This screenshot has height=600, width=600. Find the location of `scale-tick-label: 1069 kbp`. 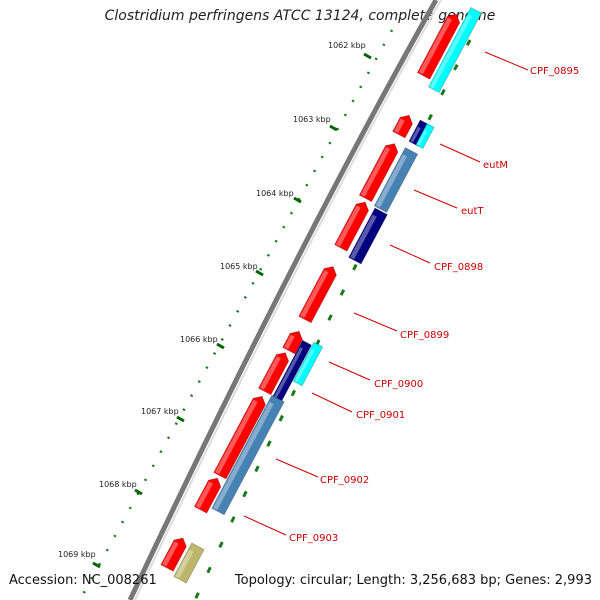

scale-tick-label: 1069 kbp is located at coordinates (77, 554).